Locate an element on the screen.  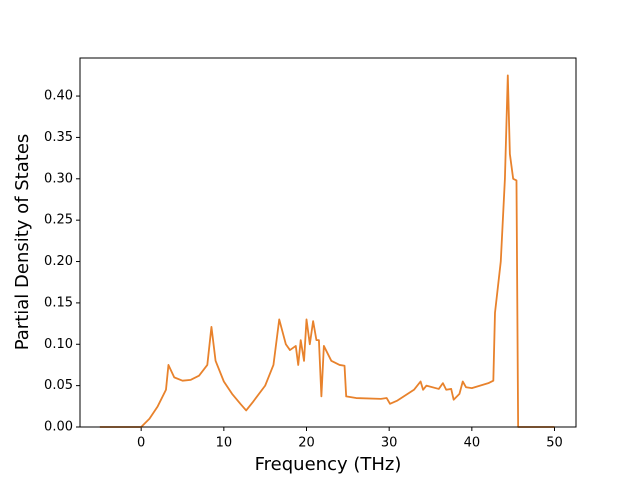
y-tick-label: 0.05 is located at coordinates (58, 385).